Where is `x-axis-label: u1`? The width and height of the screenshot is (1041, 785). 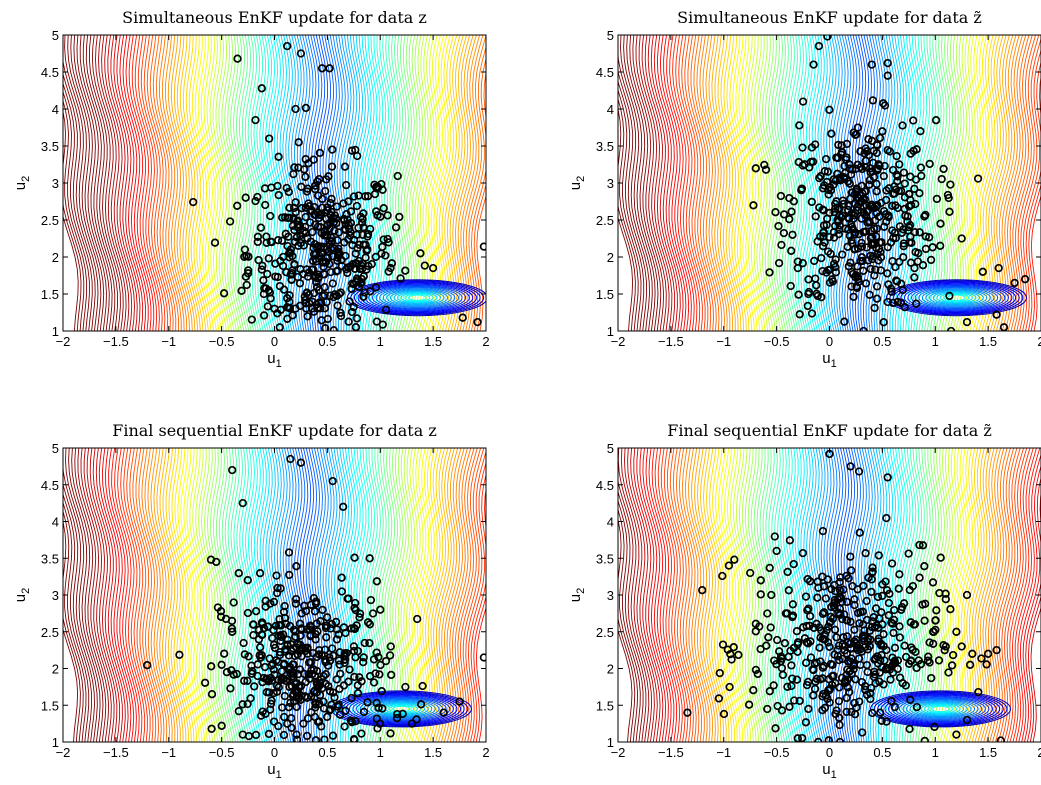
x-axis-label: u1 is located at coordinates (829, 771).